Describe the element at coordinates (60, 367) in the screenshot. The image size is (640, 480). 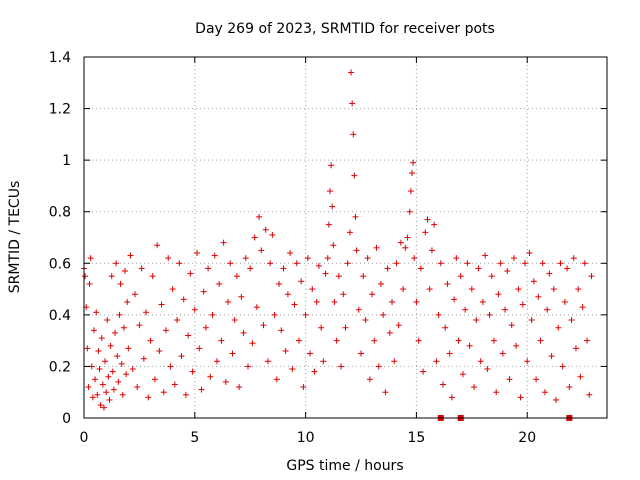
I see `y-tick-label: 0.2` at that location.